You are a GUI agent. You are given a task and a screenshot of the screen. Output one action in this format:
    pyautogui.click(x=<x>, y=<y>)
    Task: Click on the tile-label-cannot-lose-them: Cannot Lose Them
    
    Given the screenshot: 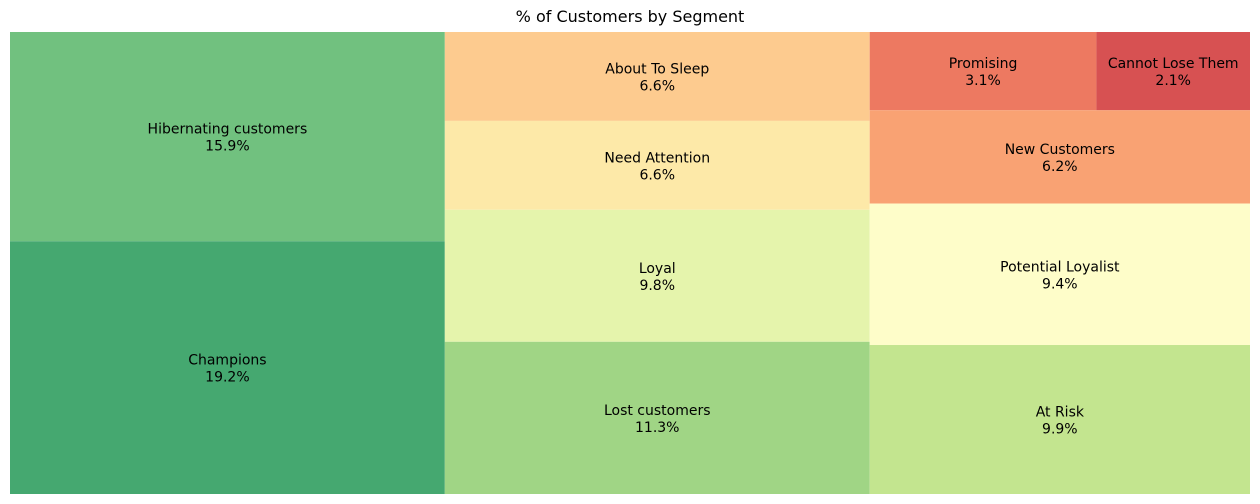 What is the action you would take?
    pyautogui.click(x=1173, y=64)
    